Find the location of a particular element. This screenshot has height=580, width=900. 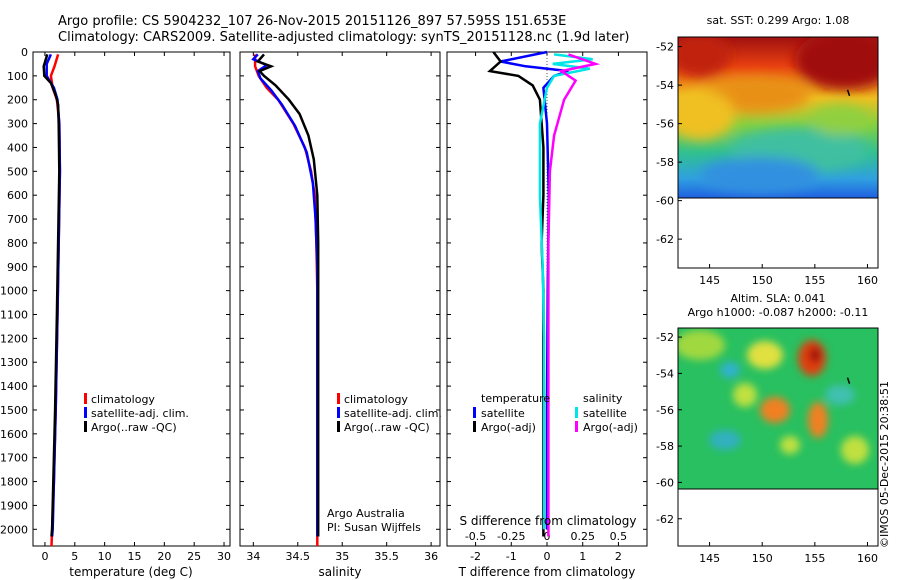

depth-tick-label: 500 is located at coordinates (17, 171).